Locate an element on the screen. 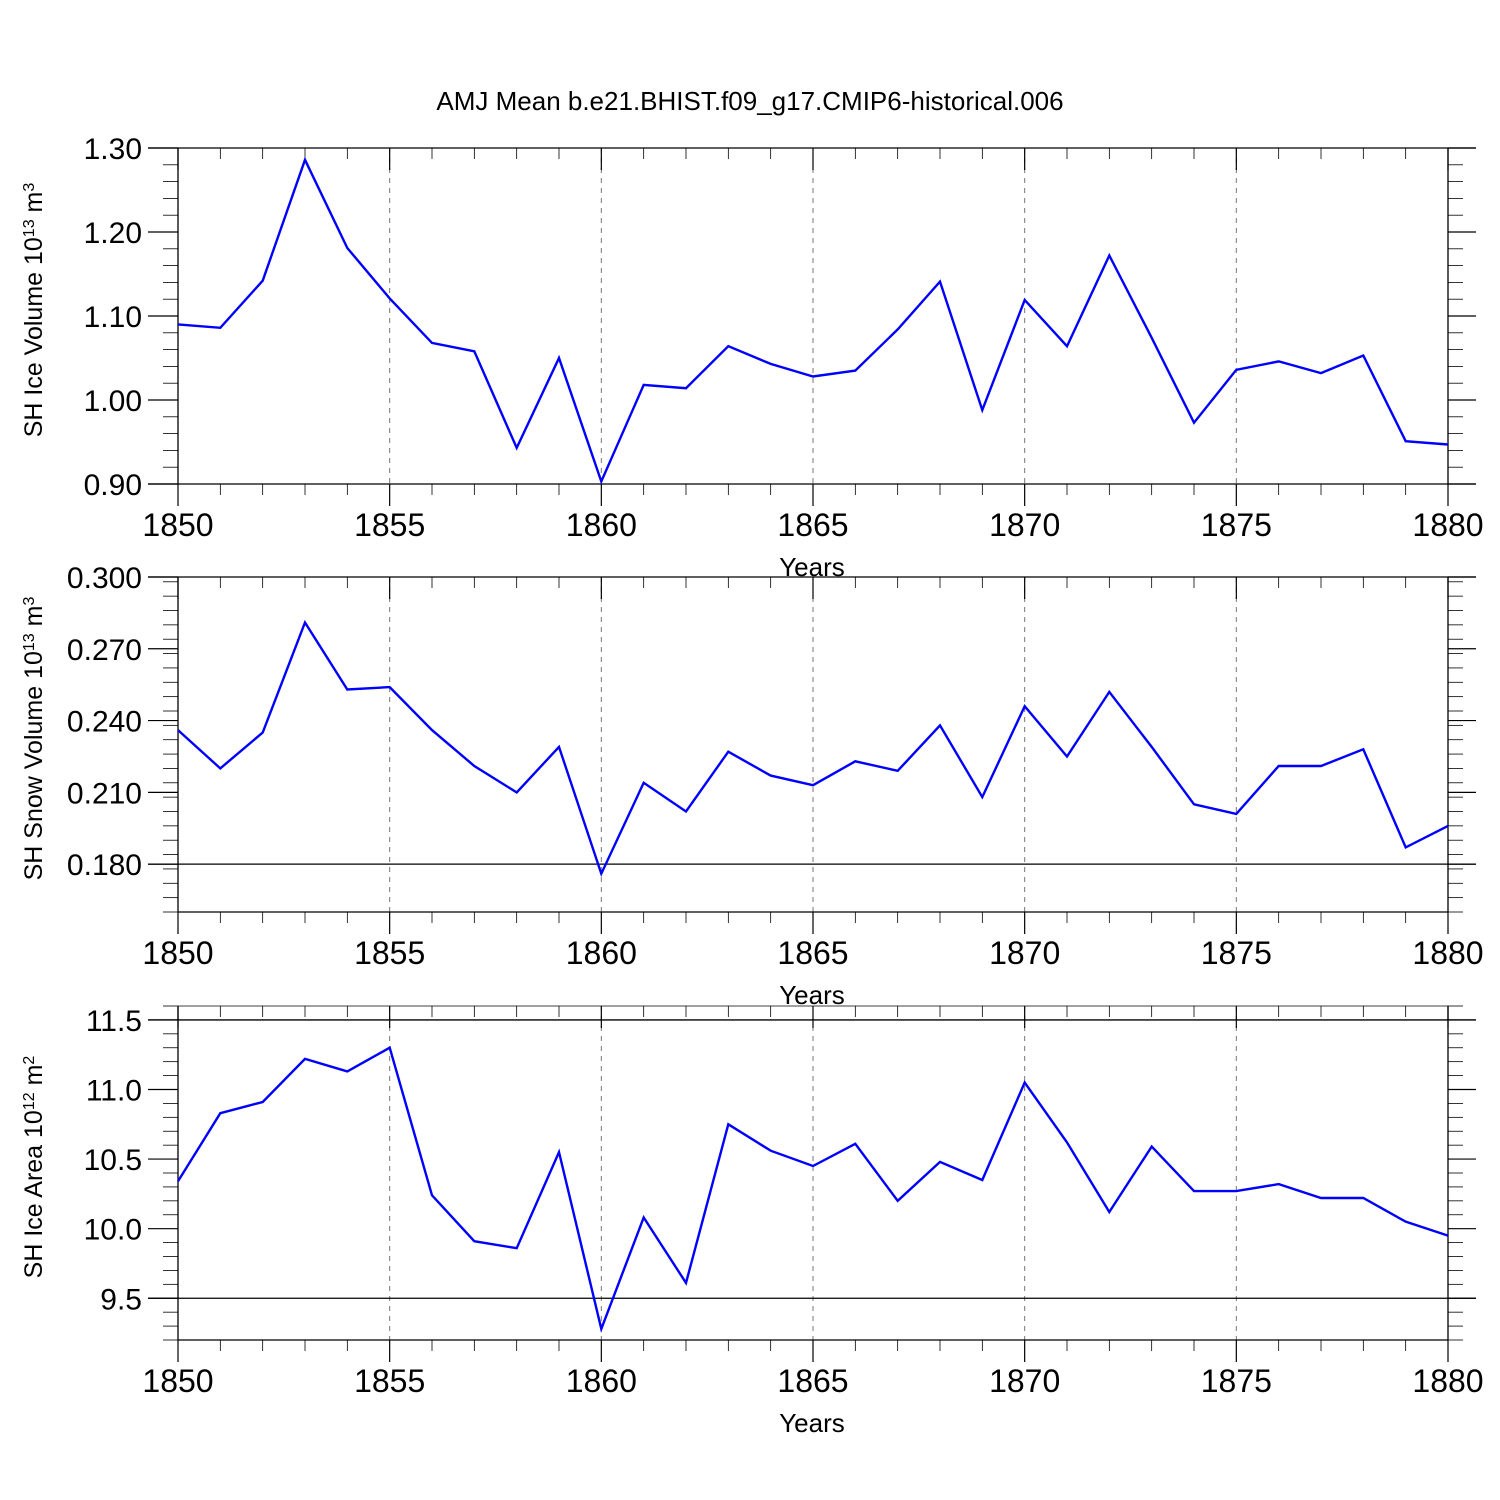  y-axis-title: SH Ice Area 1012 m2 is located at coordinates (34, 1167).